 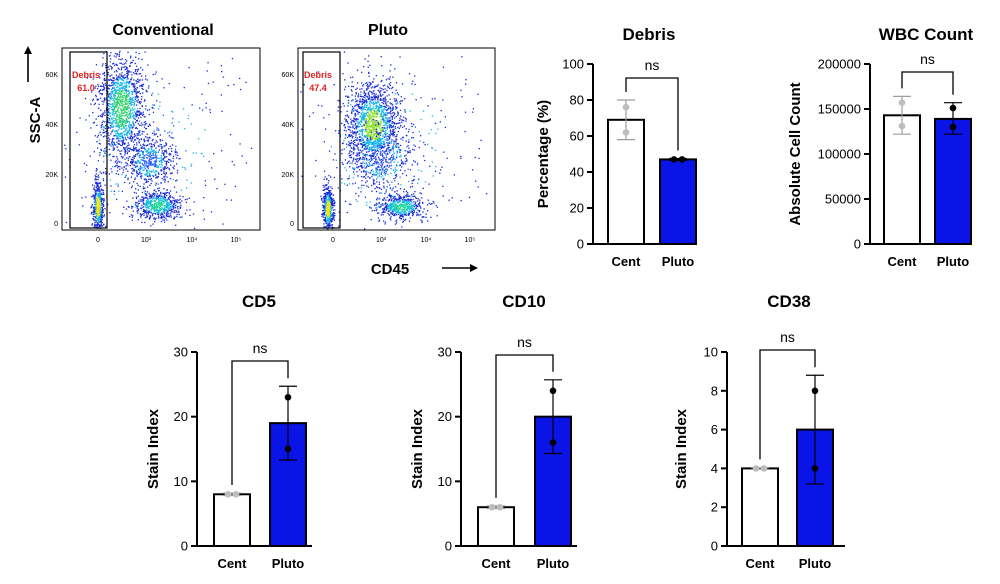 I want to click on flow-title-conventional: Conventional, so click(x=162, y=30).